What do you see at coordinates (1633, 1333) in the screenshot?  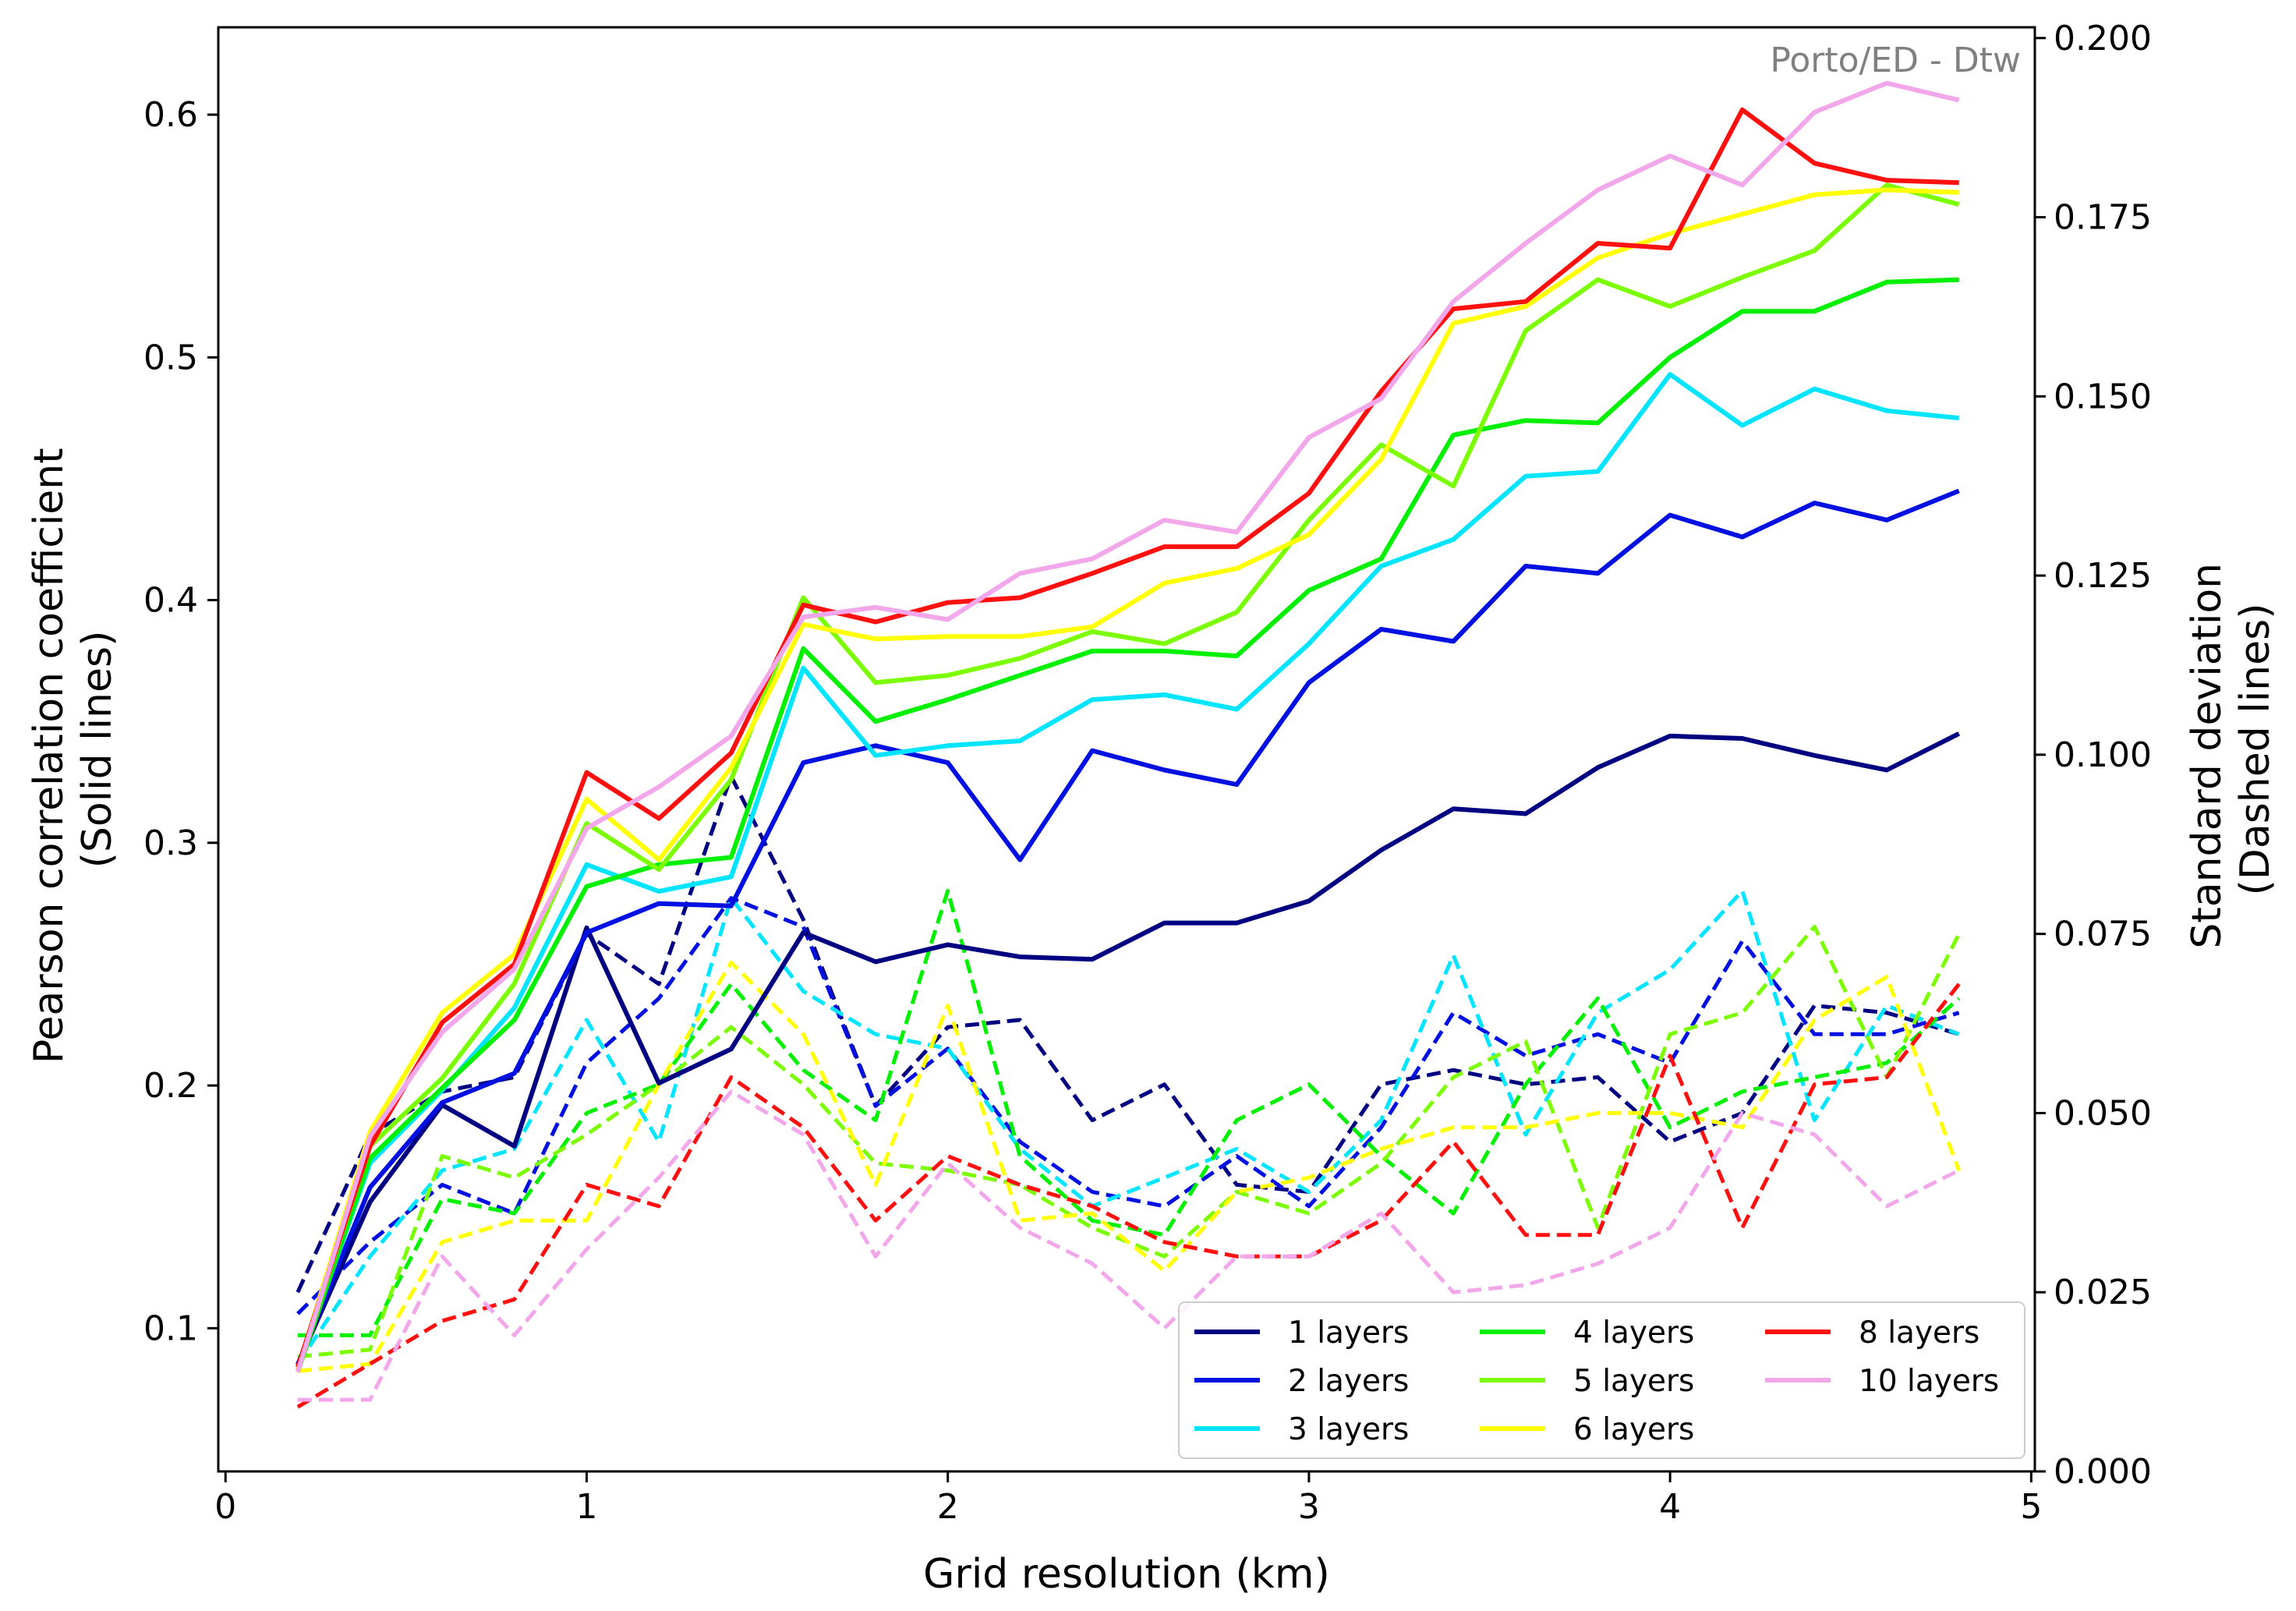 I see `legend-label-4-layers: 4 layers` at bounding box center [1633, 1333].